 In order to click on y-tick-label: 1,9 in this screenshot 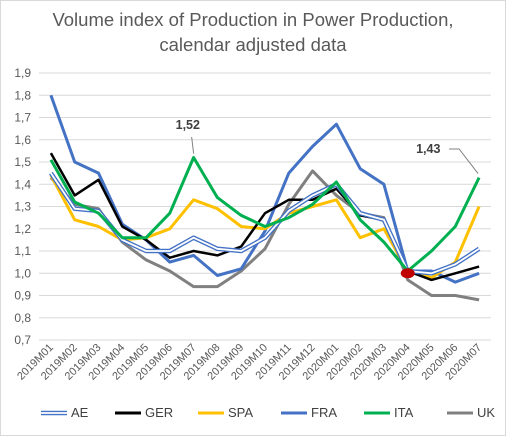, I will do `click(22, 73)`.